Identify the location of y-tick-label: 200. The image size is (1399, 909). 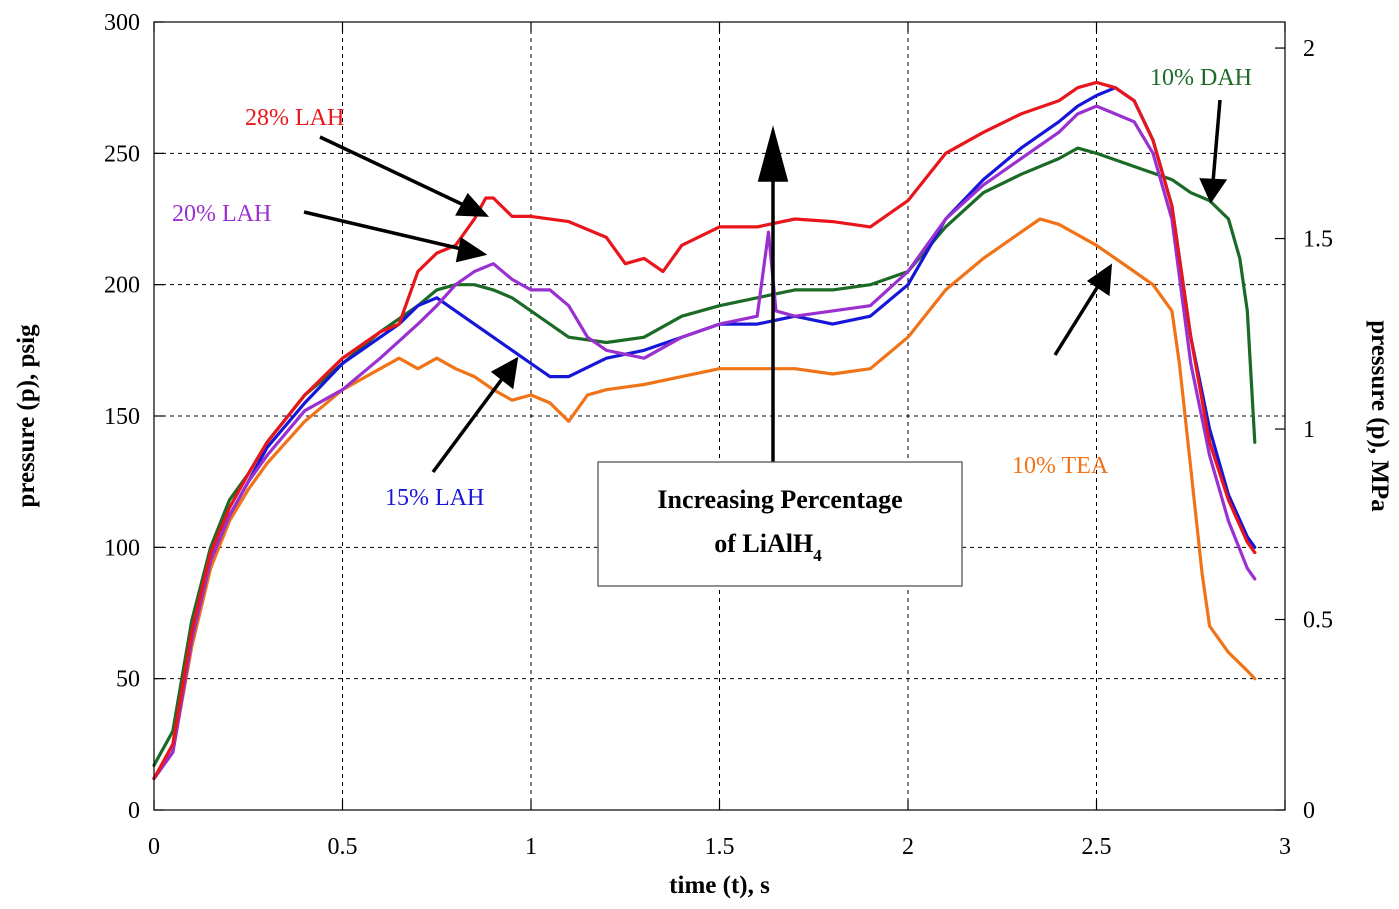
(122, 286).